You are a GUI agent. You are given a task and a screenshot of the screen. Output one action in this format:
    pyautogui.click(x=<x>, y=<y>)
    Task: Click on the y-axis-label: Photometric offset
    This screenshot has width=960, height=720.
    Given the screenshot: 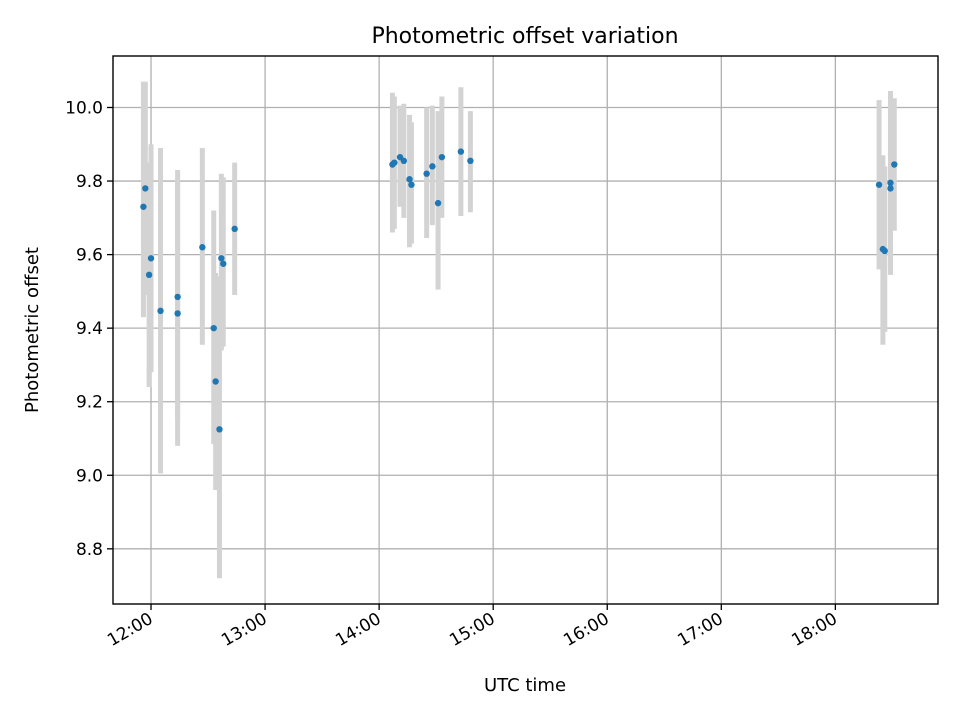 What is the action you would take?
    pyautogui.click(x=32, y=330)
    